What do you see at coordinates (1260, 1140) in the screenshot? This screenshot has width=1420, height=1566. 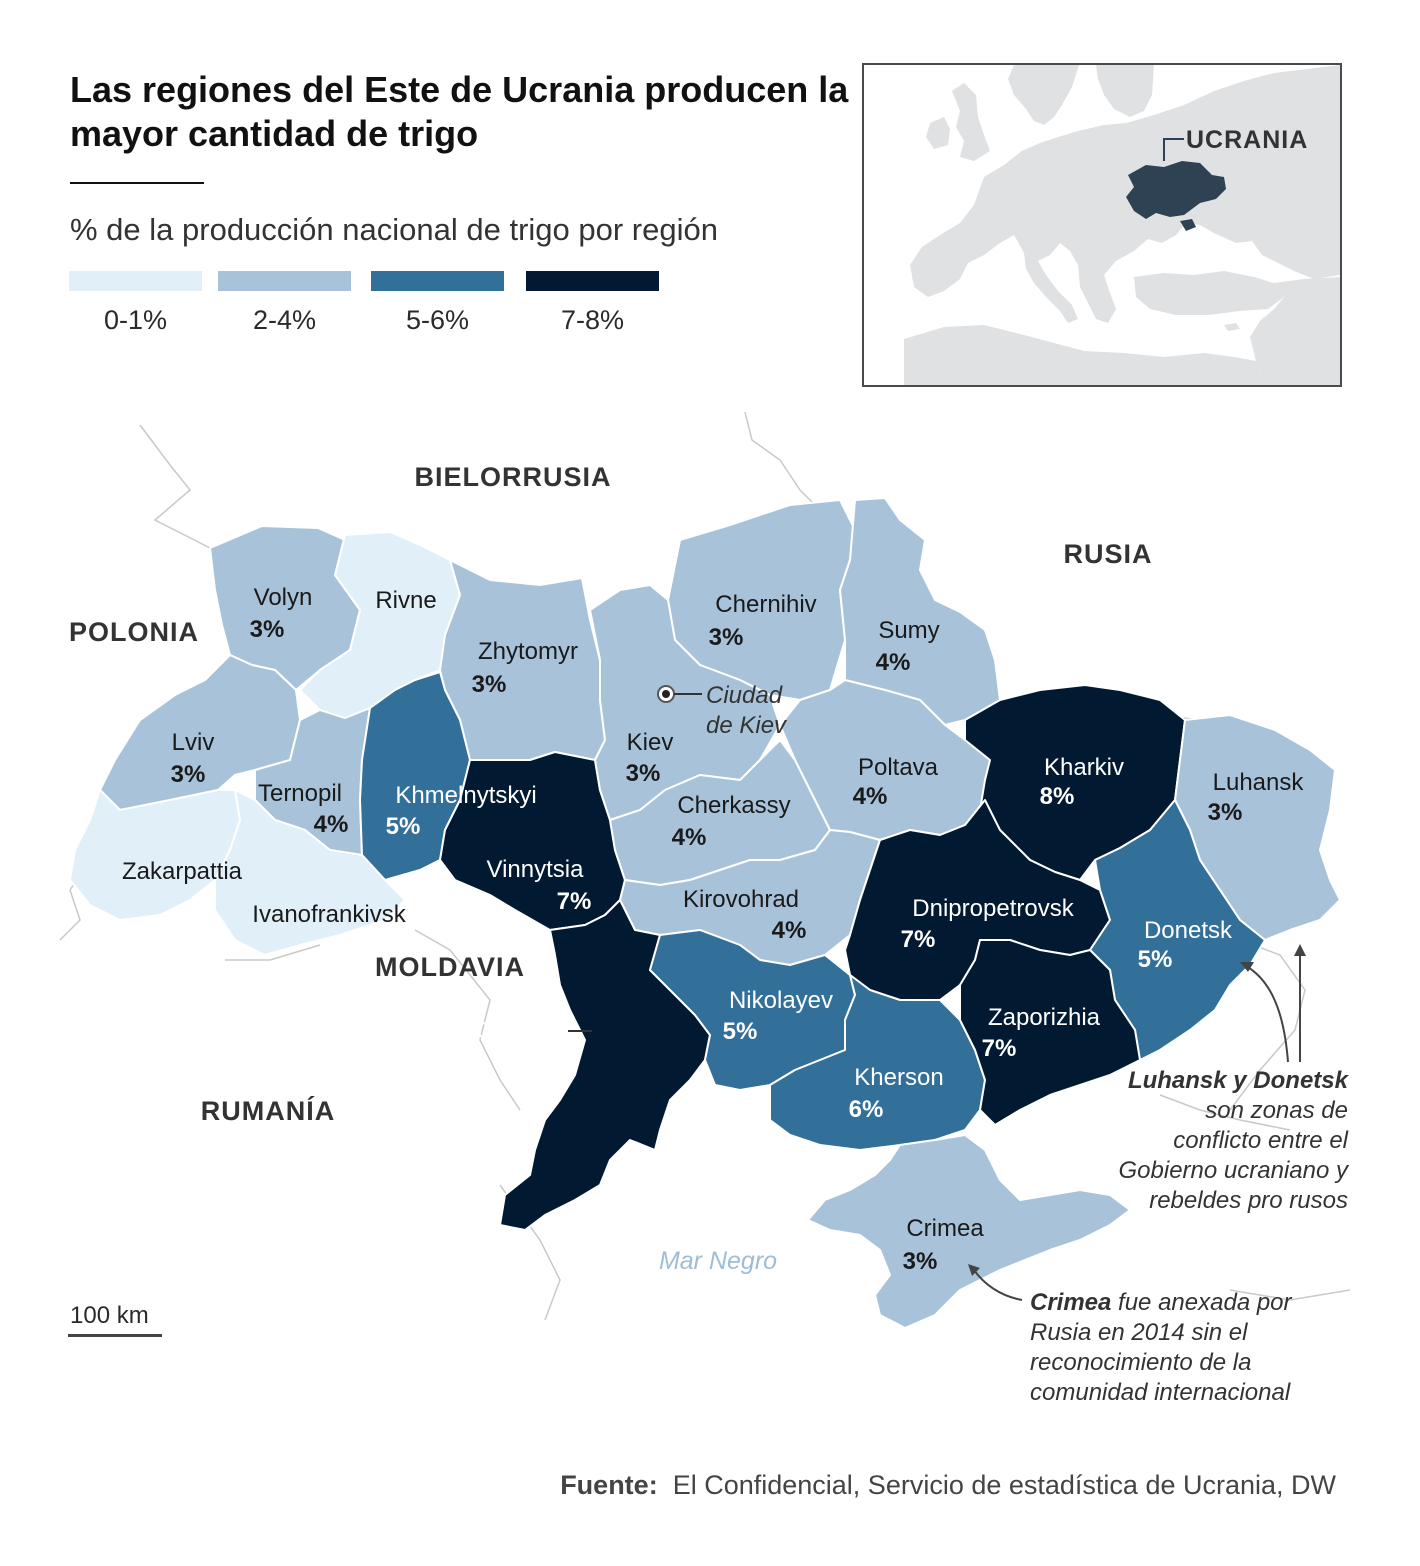 I see `conflict-note-line: conflicto entre el` at bounding box center [1260, 1140].